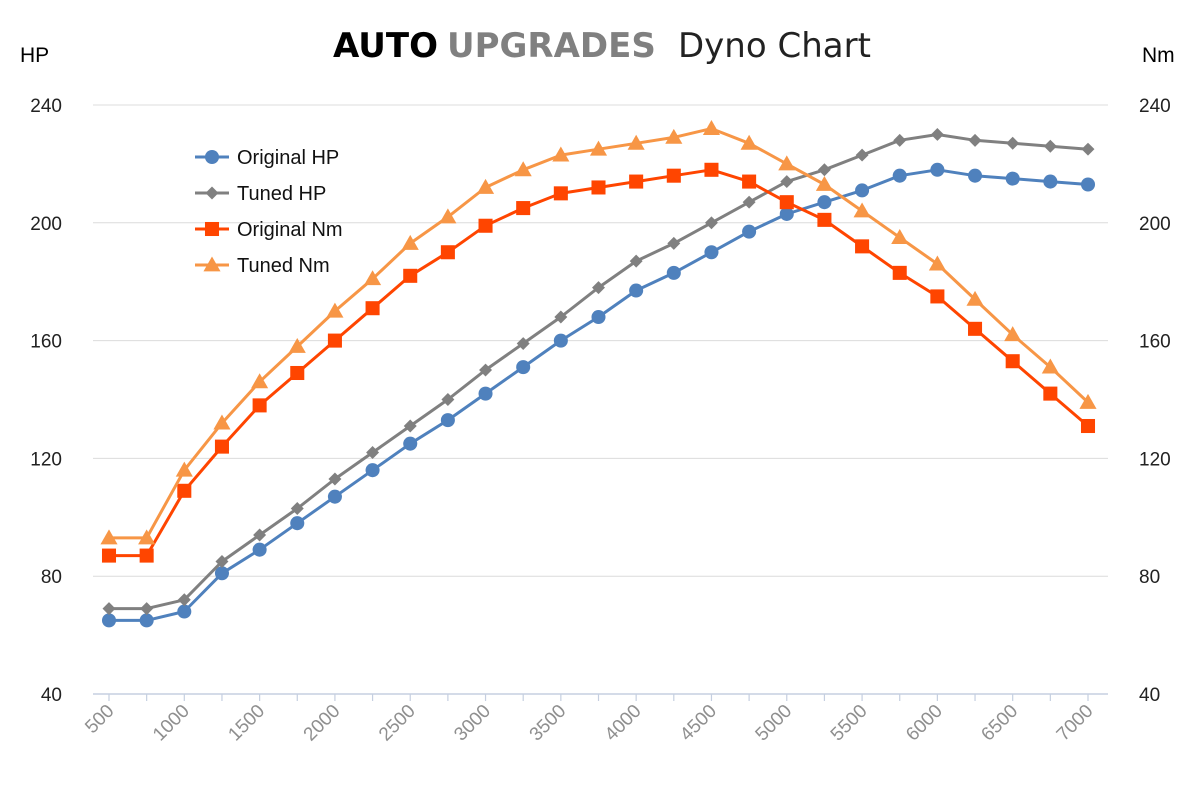  Describe the element at coordinates (46, 224) in the screenshot. I see `left-y-tick-label: 200` at that location.